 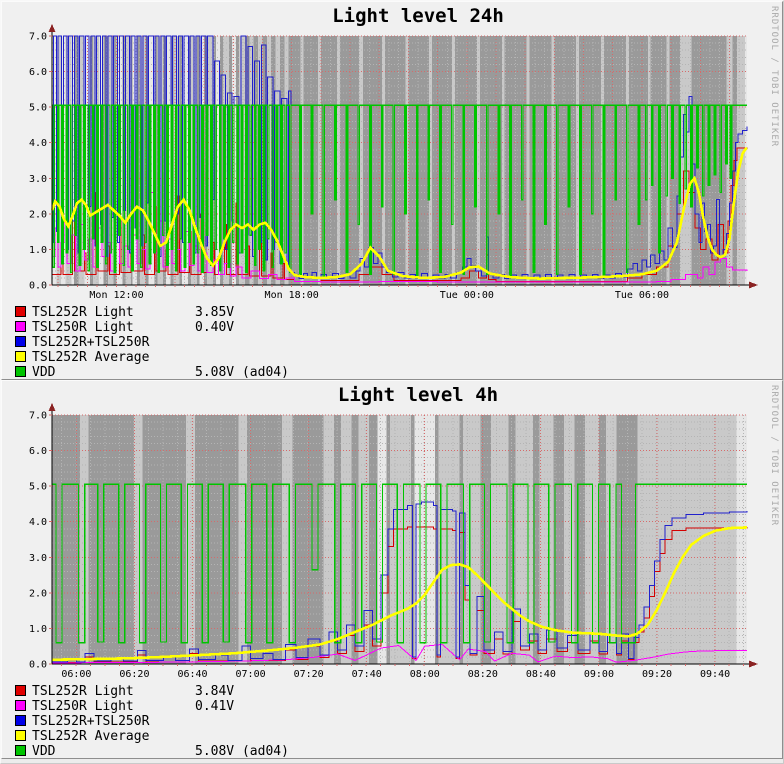 What do you see at coordinates (715, 674) in the screenshot?
I see `svg-text: 09:40` at bounding box center [715, 674].